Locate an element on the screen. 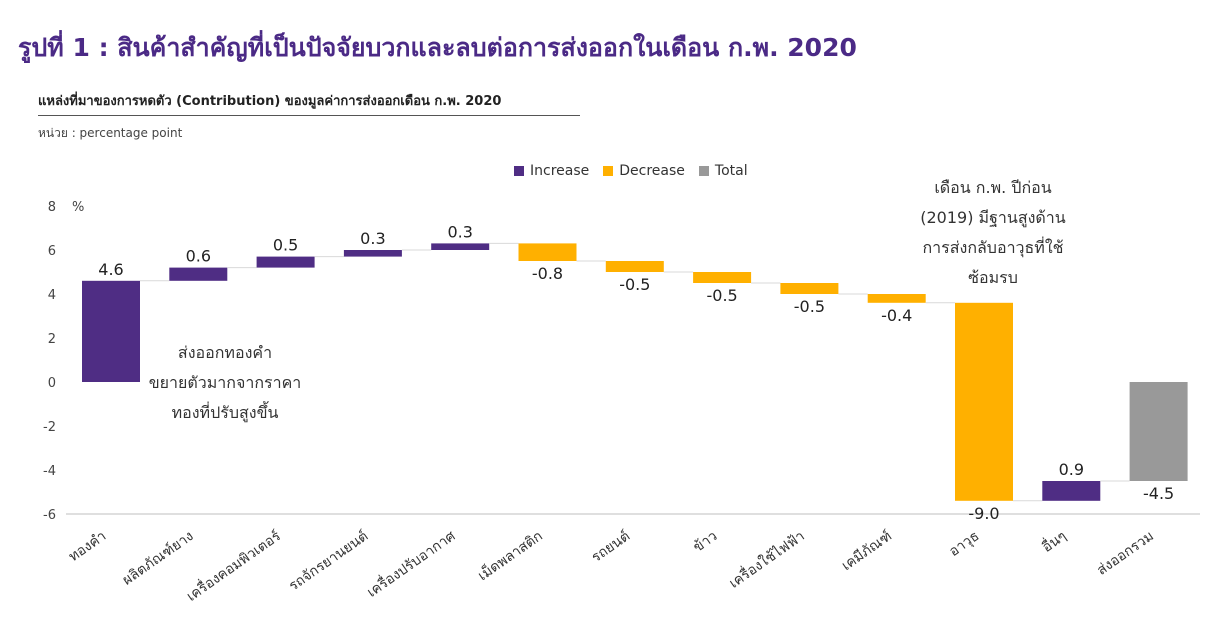 The width and height of the screenshot is (1214, 626). category-label: เคมีภัณฑ์ is located at coordinates (866, 550).